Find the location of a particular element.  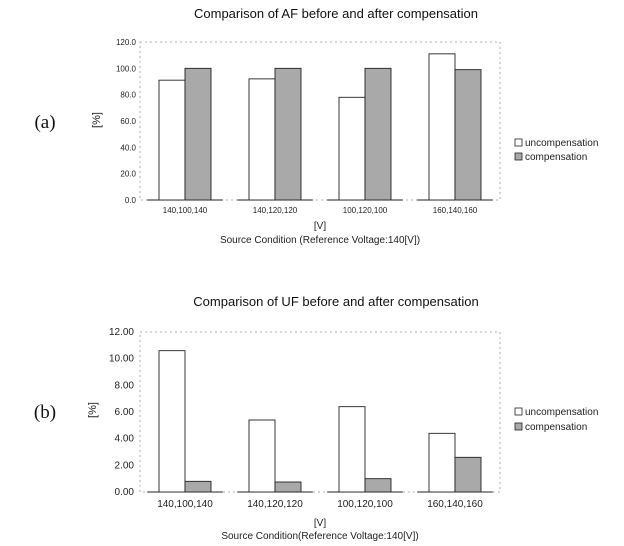

legend-swatch-uncompensation-b is located at coordinates (518, 411).